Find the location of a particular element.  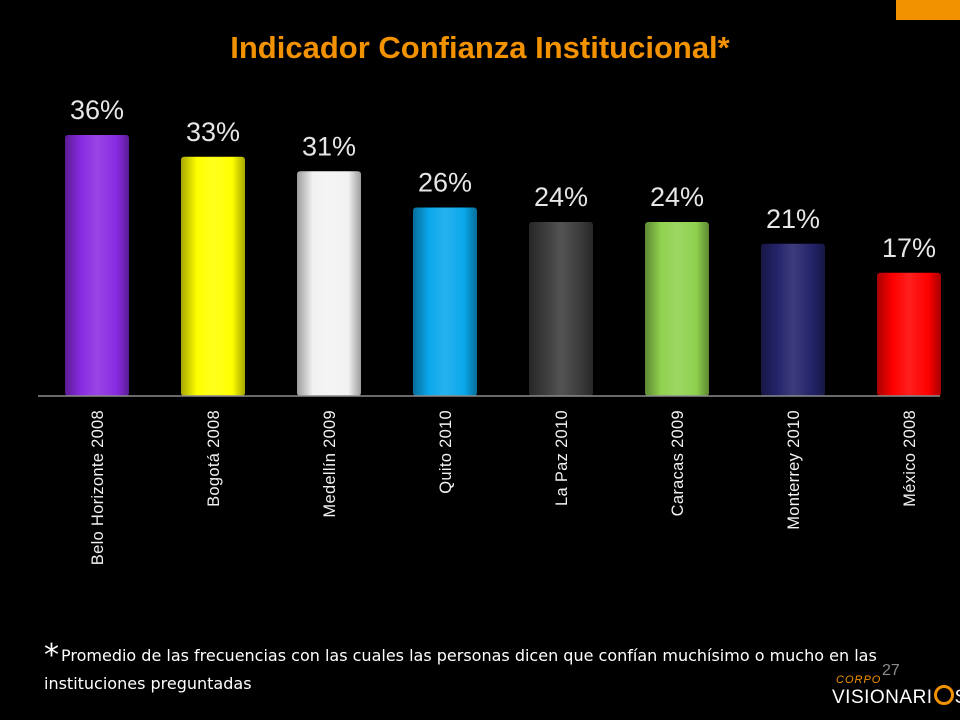

corner-tab is located at coordinates (928, 10).